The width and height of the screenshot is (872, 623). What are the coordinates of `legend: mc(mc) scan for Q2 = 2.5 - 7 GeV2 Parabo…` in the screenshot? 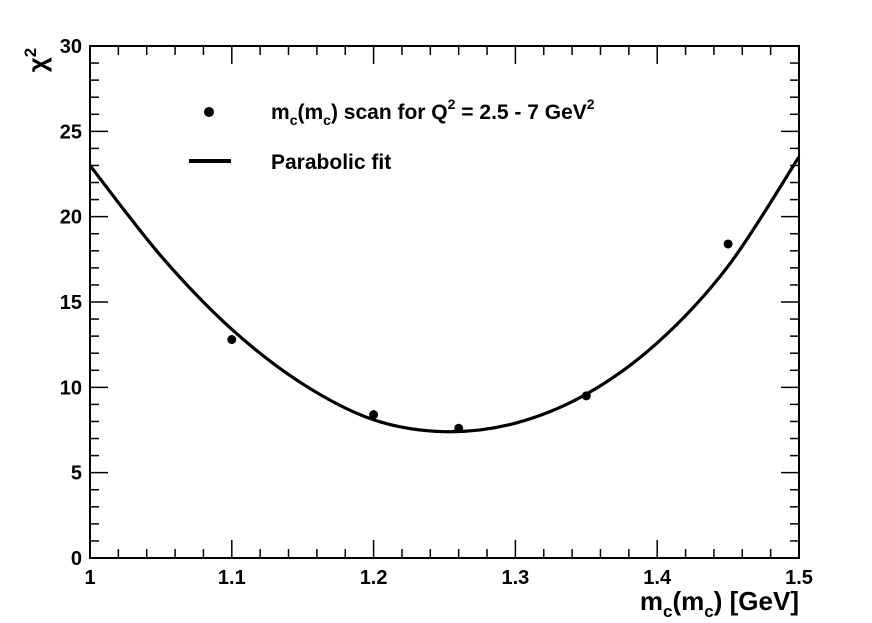 It's located at (392, 135).